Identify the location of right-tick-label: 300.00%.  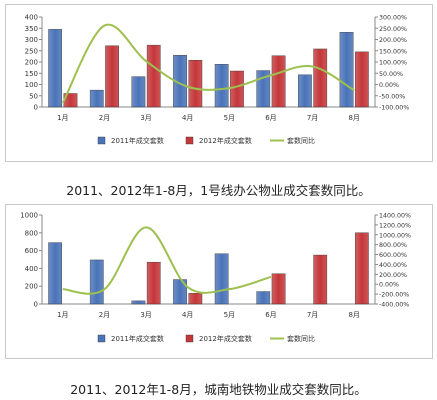
(393, 18).